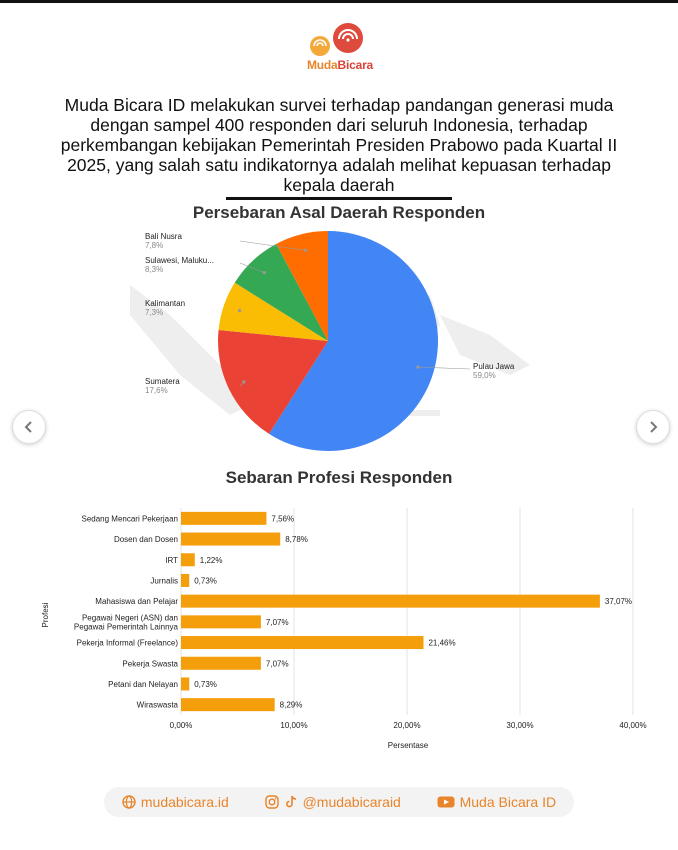  I want to click on value-label-8: 0,73%, so click(205, 684).